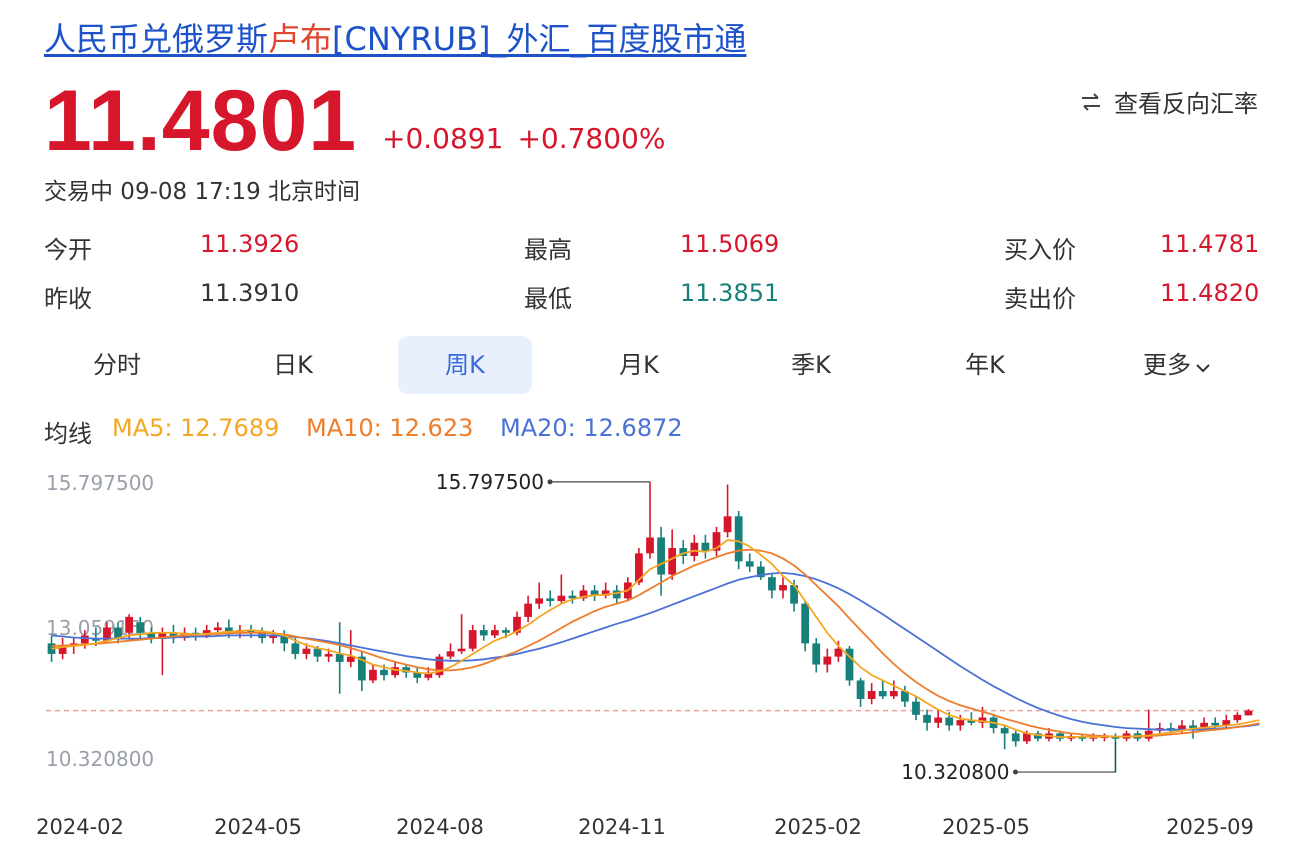 Image resolution: width=1298 pixels, height=858 pixels. I want to click on ma10-value: MA10: 12.623, so click(390, 428).